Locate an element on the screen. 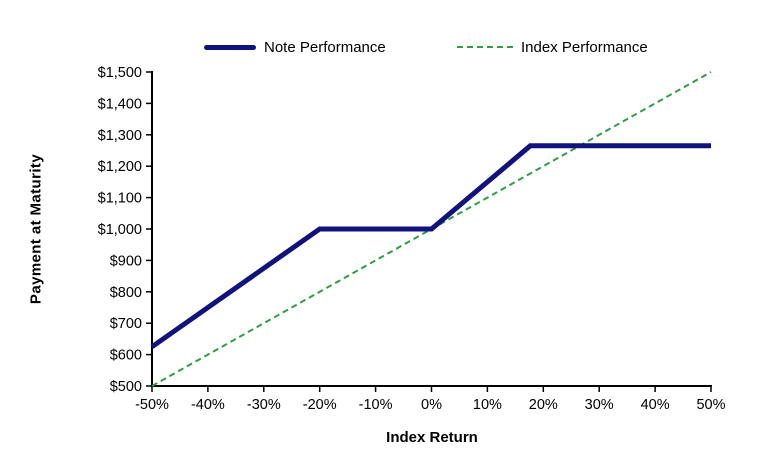 This screenshot has height=459, width=767. y-tick-label: $800 is located at coordinates (126, 293).